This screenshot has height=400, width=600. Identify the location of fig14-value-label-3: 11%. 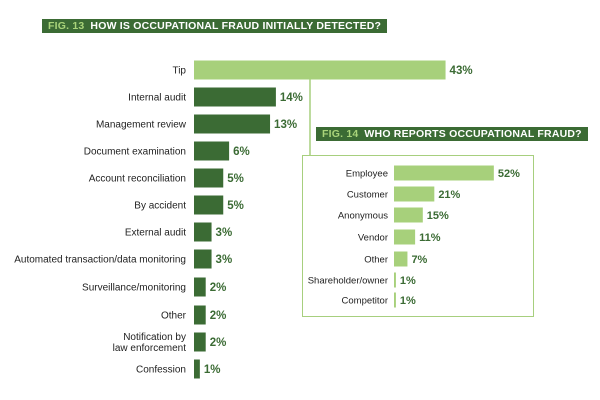
(430, 238).